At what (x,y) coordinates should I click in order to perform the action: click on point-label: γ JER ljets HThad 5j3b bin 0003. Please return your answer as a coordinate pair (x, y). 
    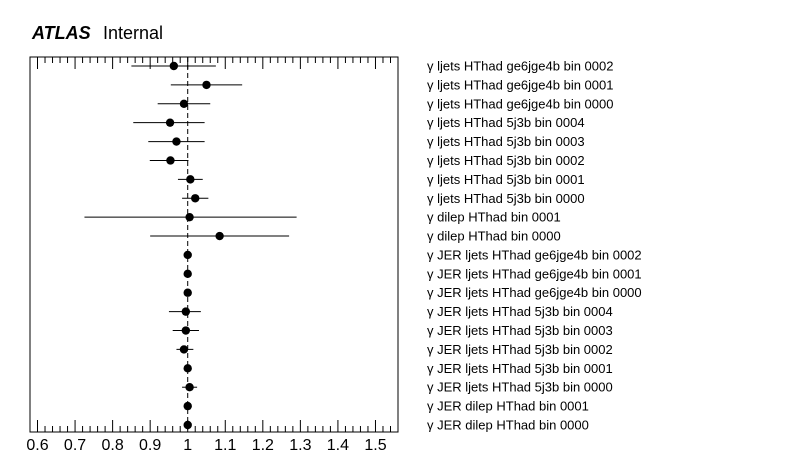
    Looking at the image, I should click on (520, 330).